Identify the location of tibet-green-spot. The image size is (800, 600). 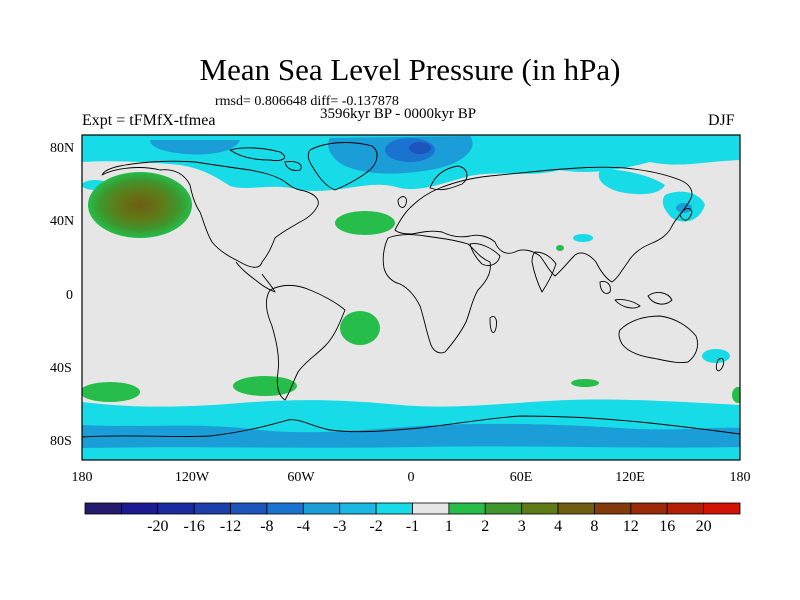
(560, 248).